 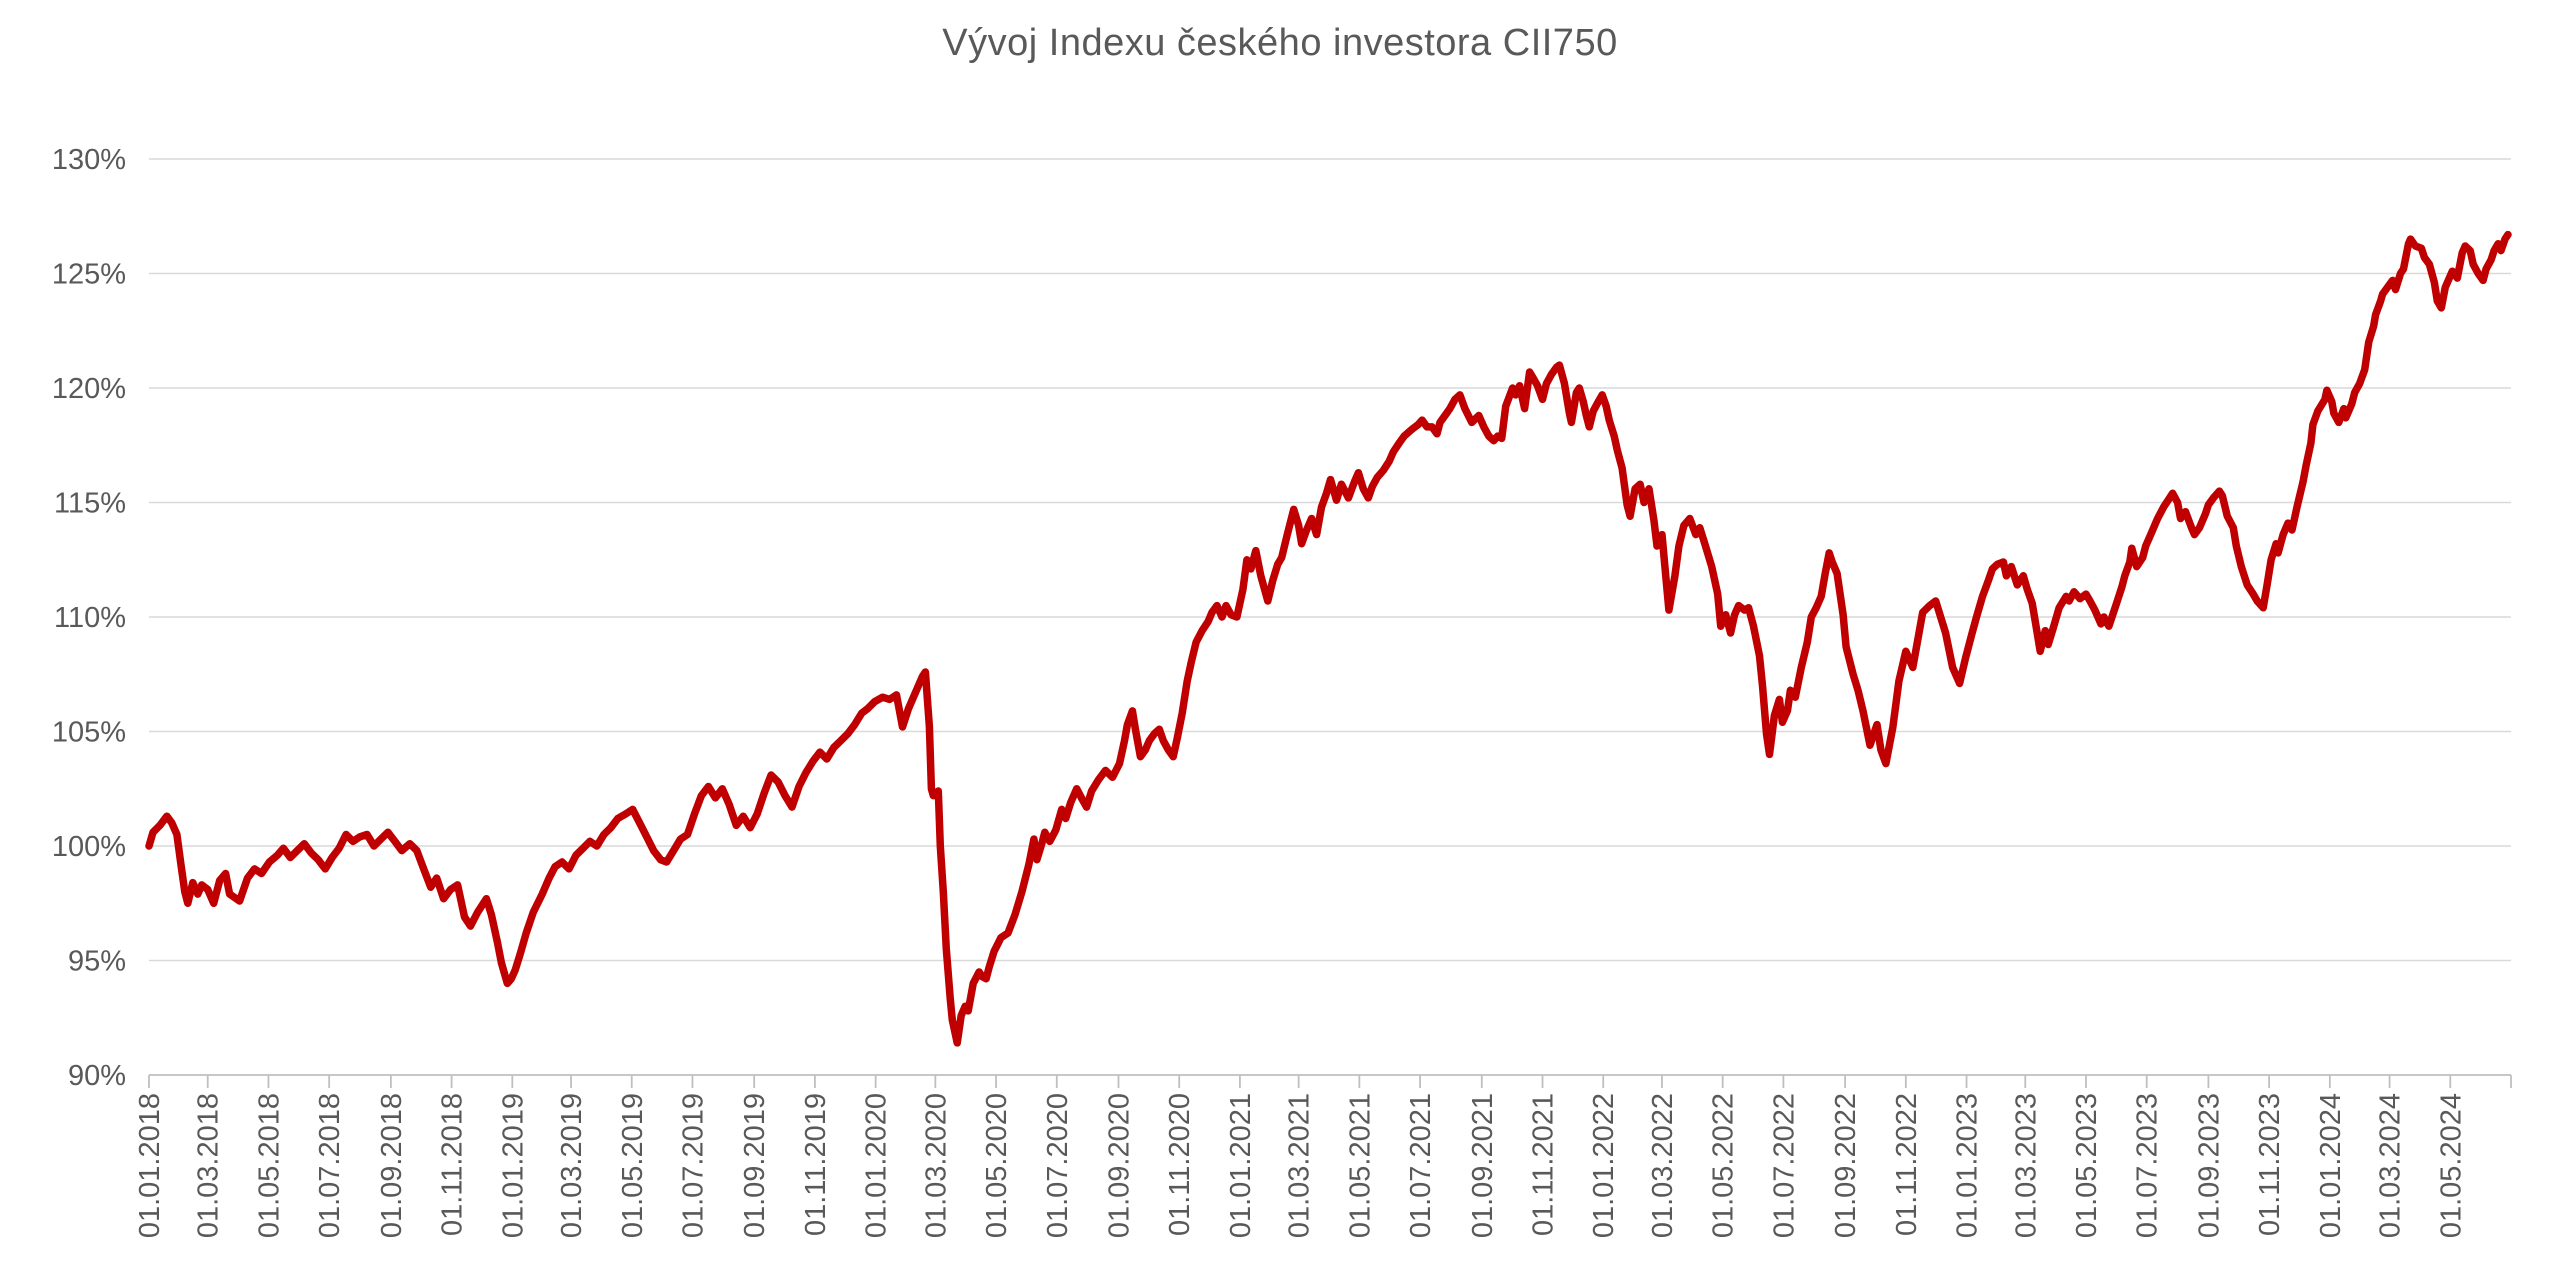 What do you see at coordinates (572, 1165) in the screenshot?
I see `x-axis-label: 01.03.2019` at bounding box center [572, 1165].